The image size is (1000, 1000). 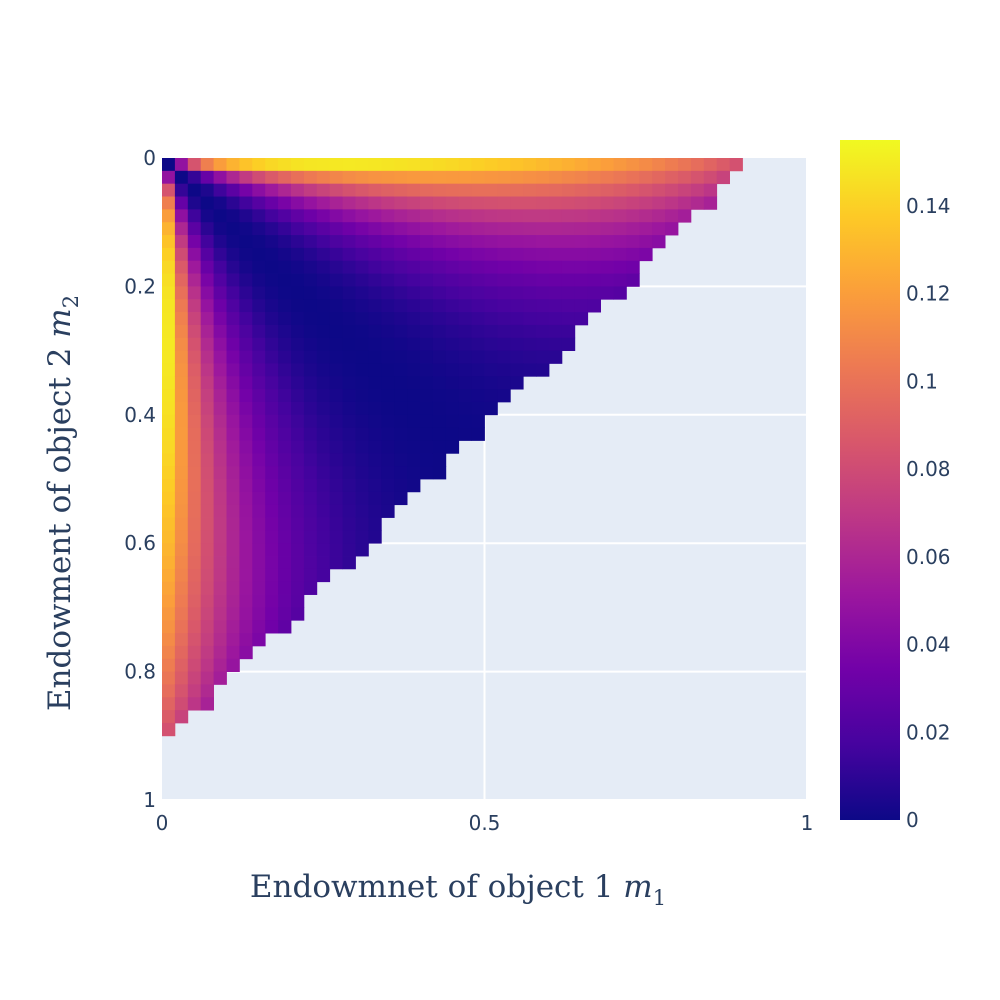 What do you see at coordinates (928, 469) in the screenshot?
I see `colorbar-tick-label: 0.08` at bounding box center [928, 469].